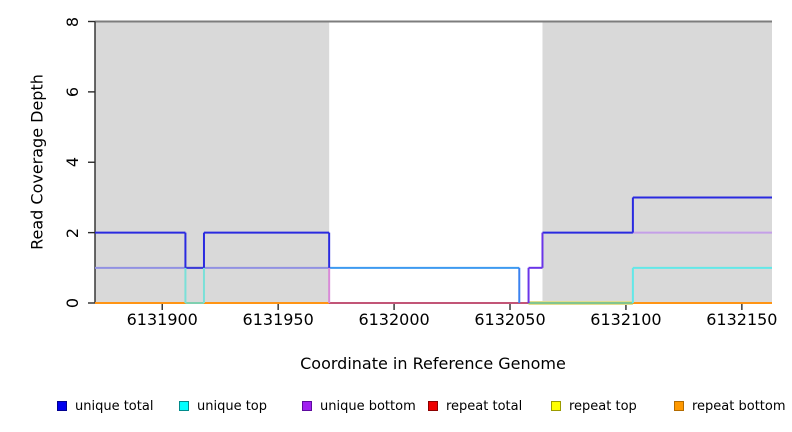 The image size is (792, 432). Describe the element at coordinates (433, 363) in the screenshot. I see `x-axis-title: Coordinate in Reference Genome` at that location.